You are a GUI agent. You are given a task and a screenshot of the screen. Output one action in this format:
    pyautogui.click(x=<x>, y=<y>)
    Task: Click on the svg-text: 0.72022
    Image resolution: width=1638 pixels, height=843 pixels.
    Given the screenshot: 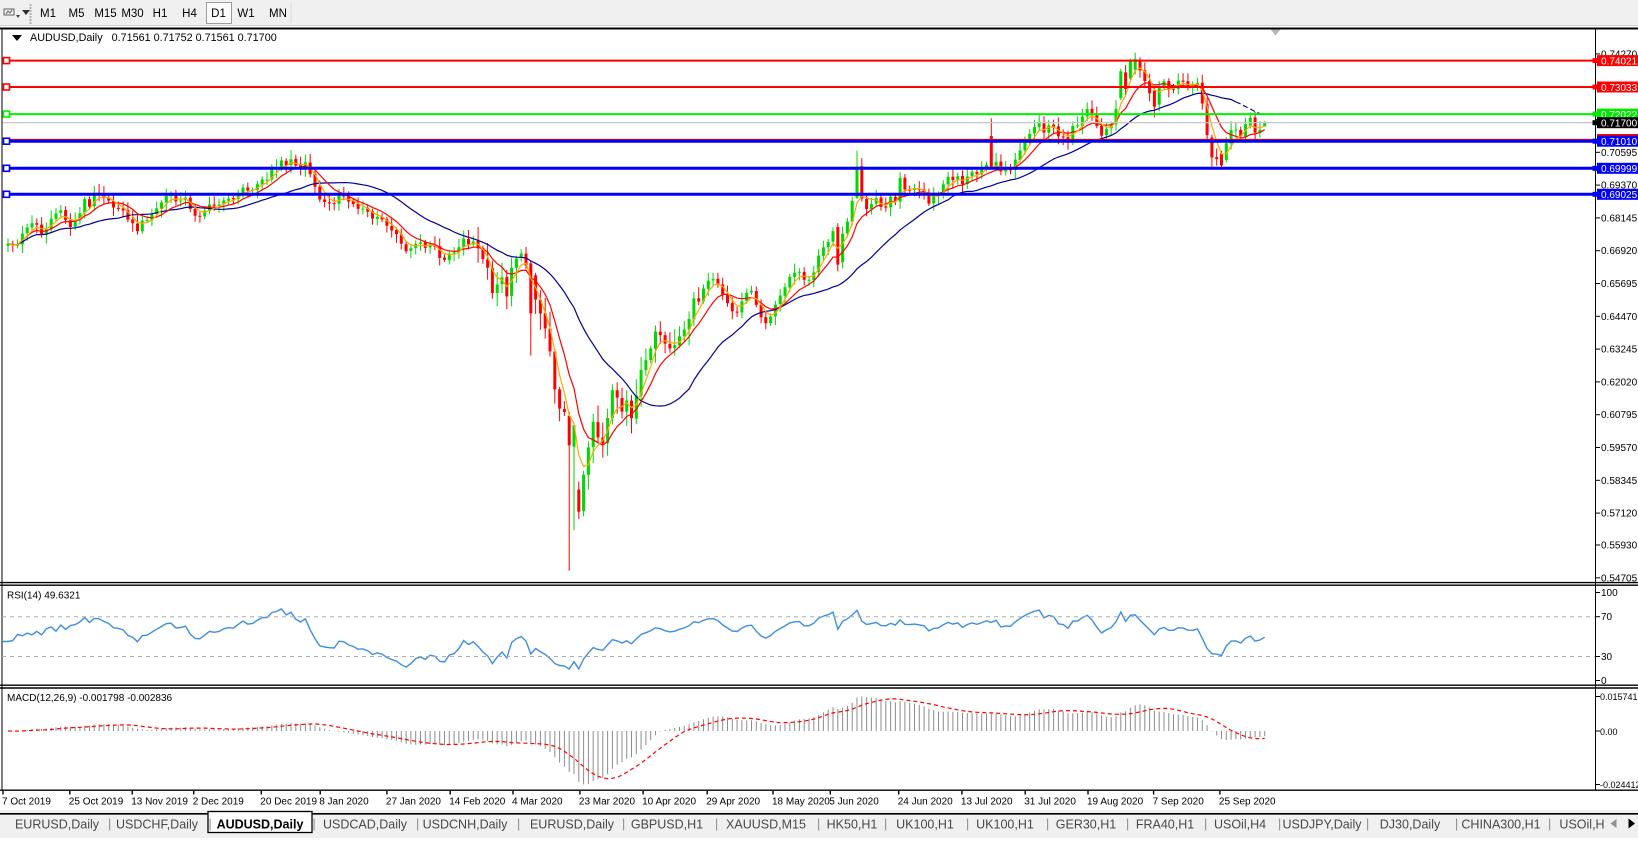 What is the action you would take?
    pyautogui.click(x=1619, y=115)
    